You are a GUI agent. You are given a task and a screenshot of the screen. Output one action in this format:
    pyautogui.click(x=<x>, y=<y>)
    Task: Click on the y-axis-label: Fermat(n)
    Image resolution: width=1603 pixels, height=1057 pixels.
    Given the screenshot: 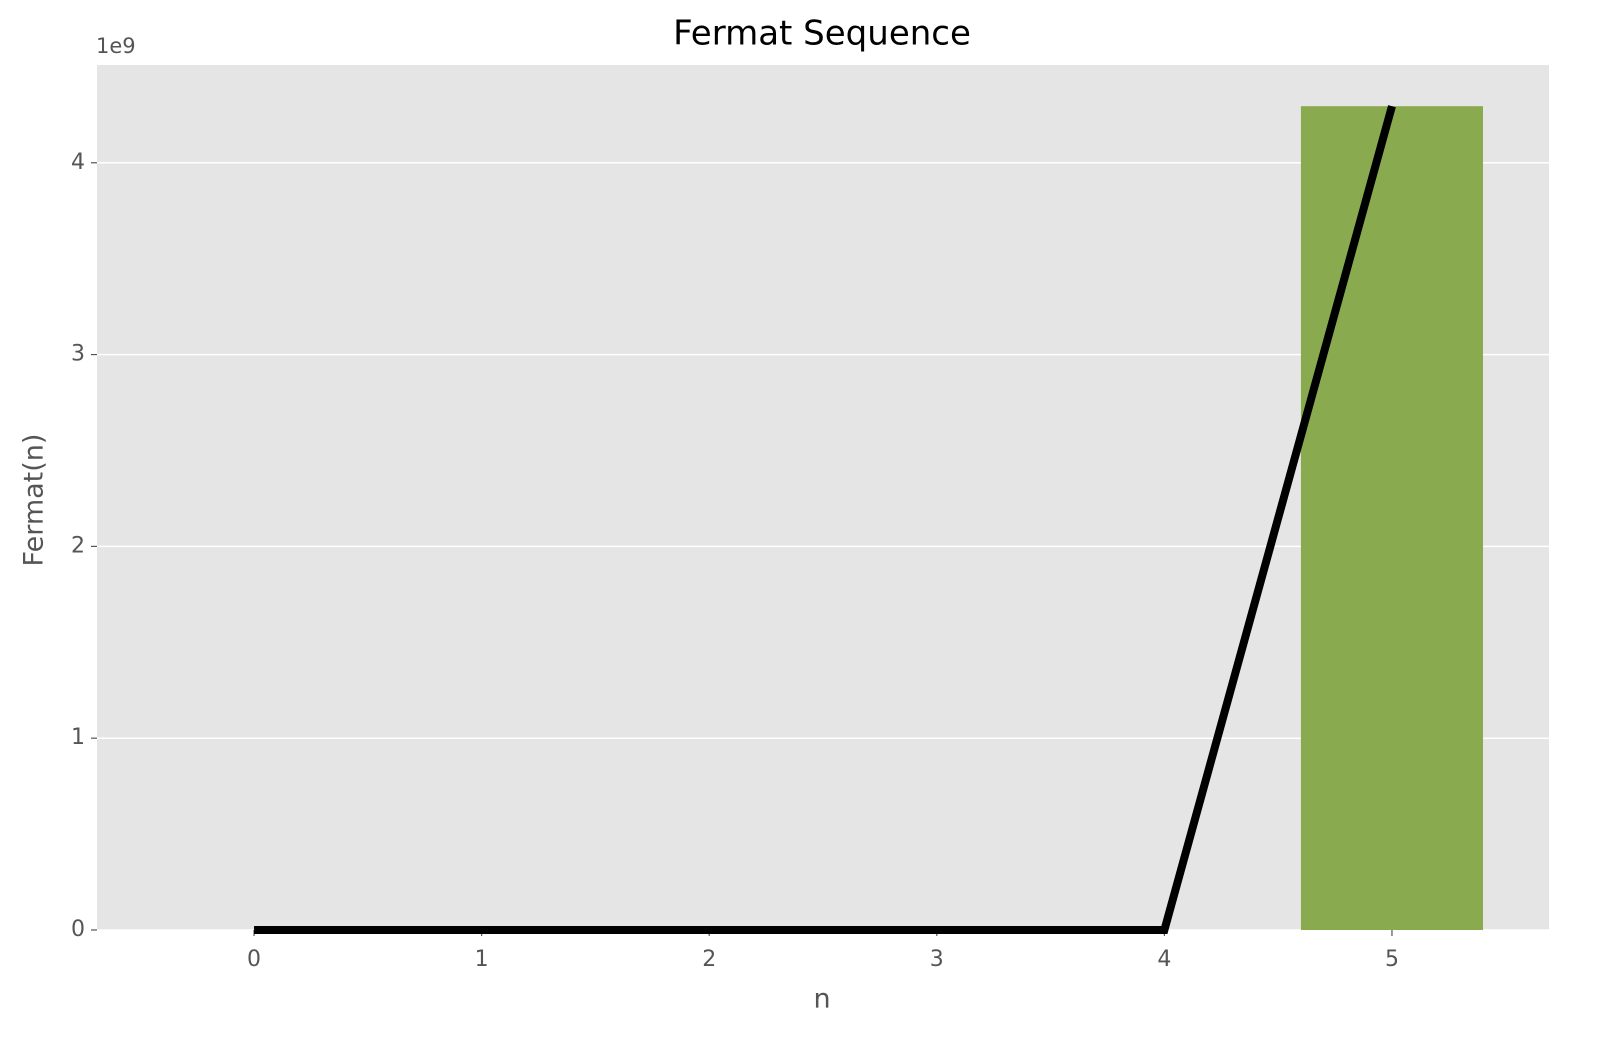 What is the action you would take?
    pyautogui.click(x=34, y=500)
    